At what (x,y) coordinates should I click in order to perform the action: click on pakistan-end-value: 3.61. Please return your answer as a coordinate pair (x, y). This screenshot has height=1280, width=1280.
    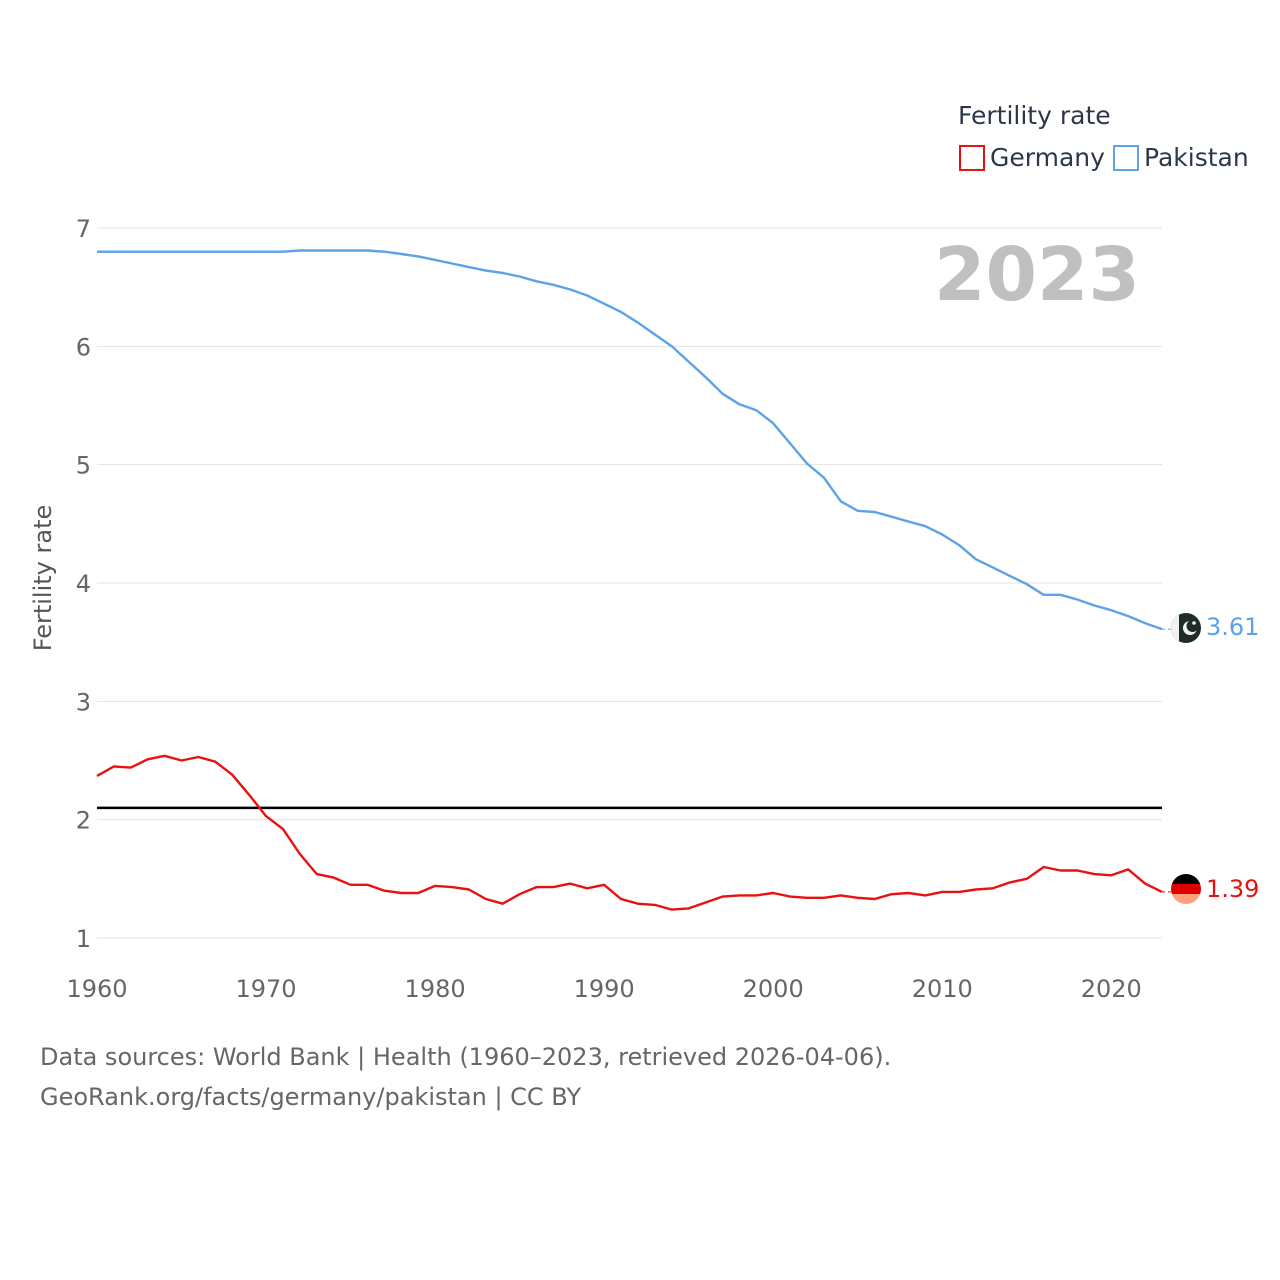
    Looking at the image, I should click on (1232, 627).